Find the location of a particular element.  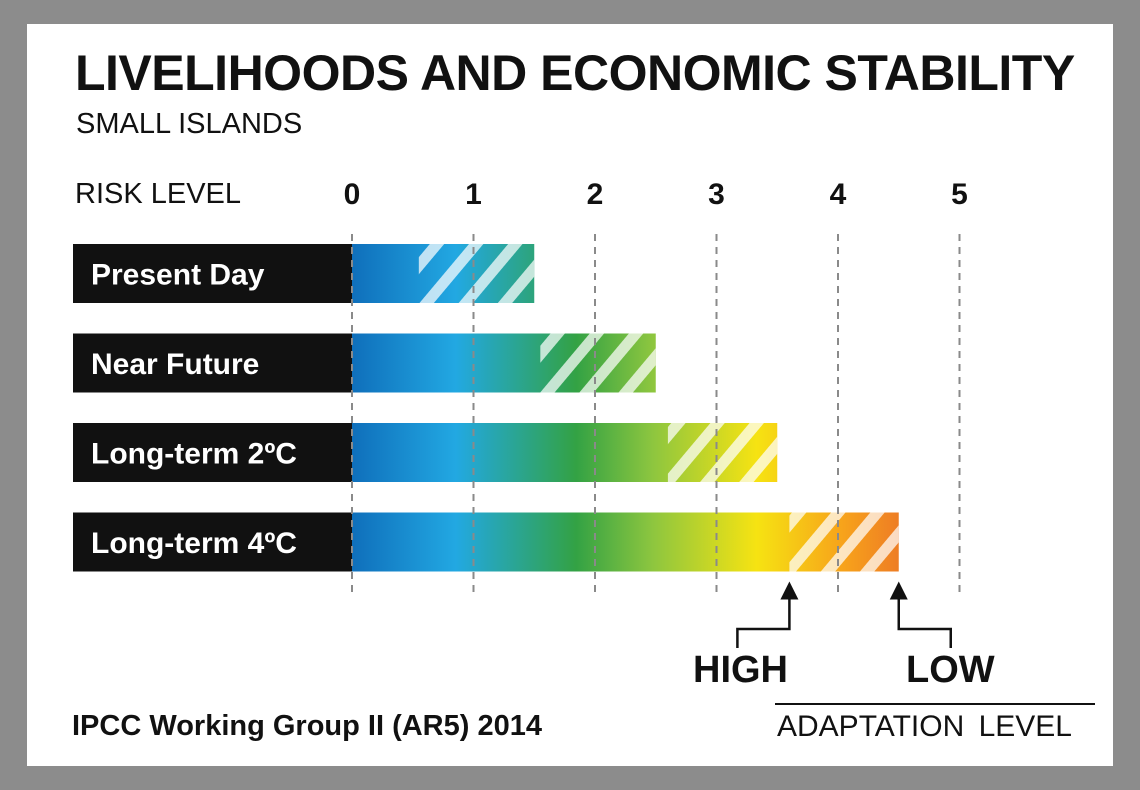

adaptation-rule is located at coordinates (935, 704).